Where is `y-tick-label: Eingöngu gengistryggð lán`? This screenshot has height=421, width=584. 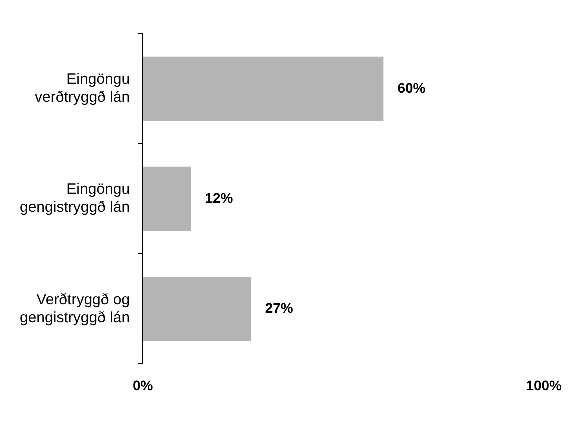 y-tick-label: Eingöngu gengistryggð lán is located at coordinates (75, 198).